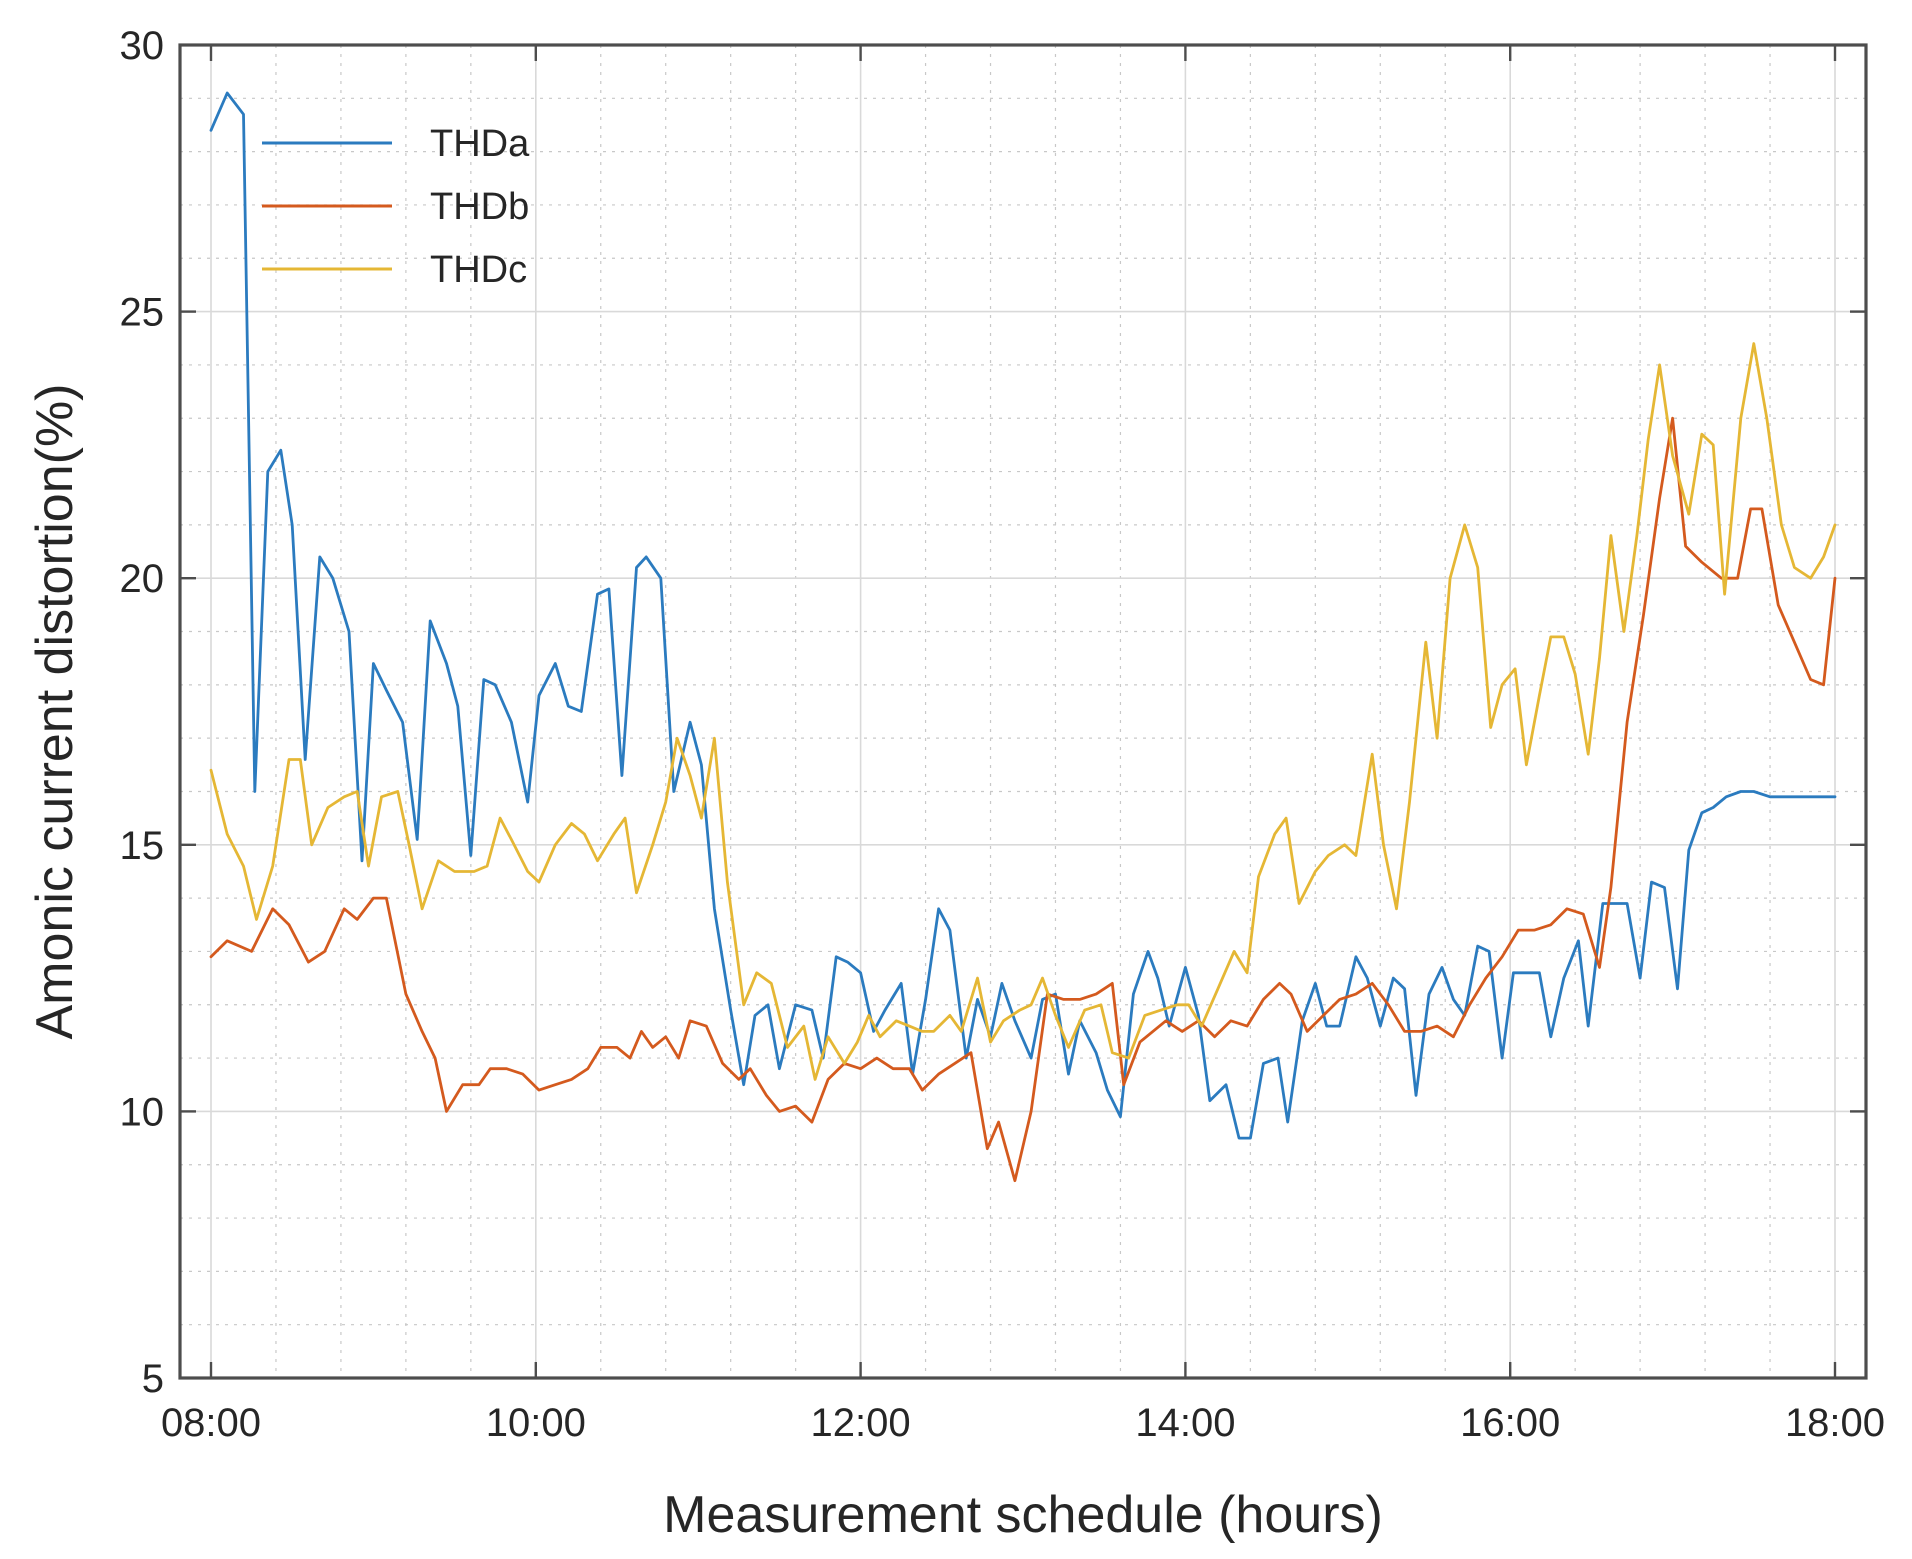 The height and width of the screenshot is (1559, 1912). Describe the element at coordinates (1835, 1423) in the screenshot. I see `x-tick-label: 18:00` at that location.